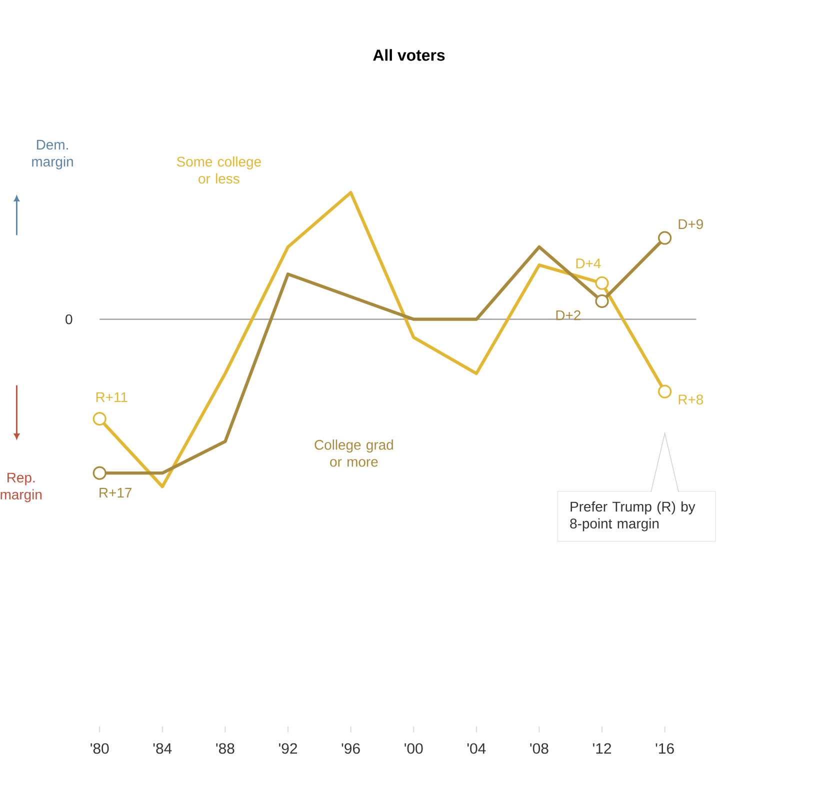 Image resolution: width=819 pixels, height=800 pixels. Describe the element at coordinates (691, 399) in the screenshot. I see `annotation: R+8` at that location.